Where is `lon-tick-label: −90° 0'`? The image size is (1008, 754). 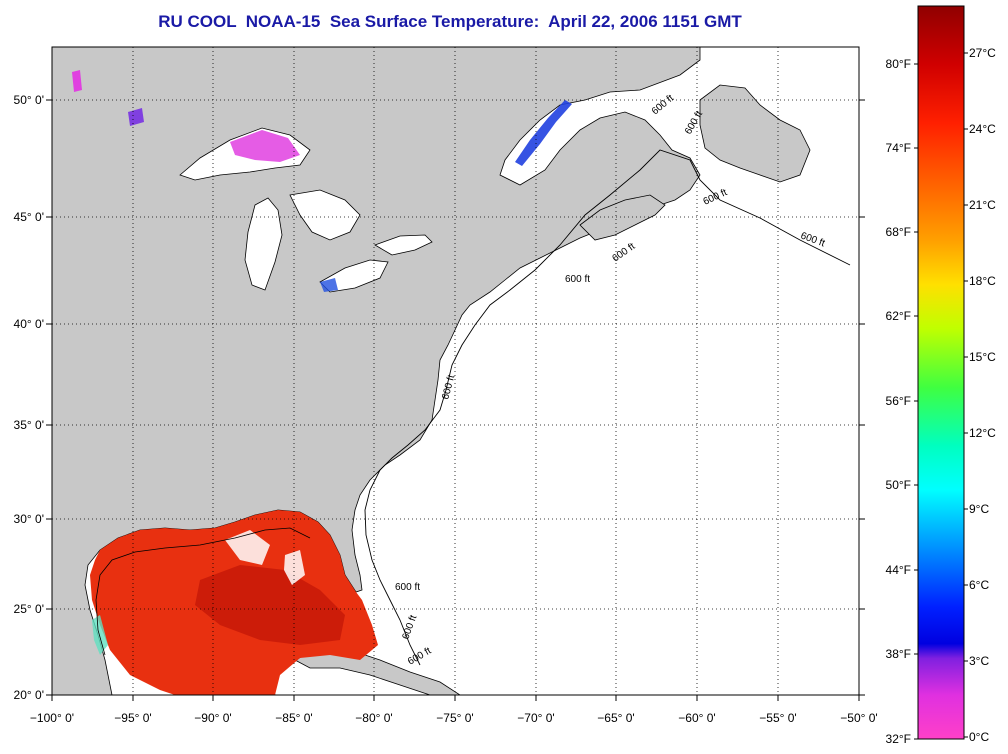 lon-tick-label: −90° 0' is located at coordinates (212, 718).